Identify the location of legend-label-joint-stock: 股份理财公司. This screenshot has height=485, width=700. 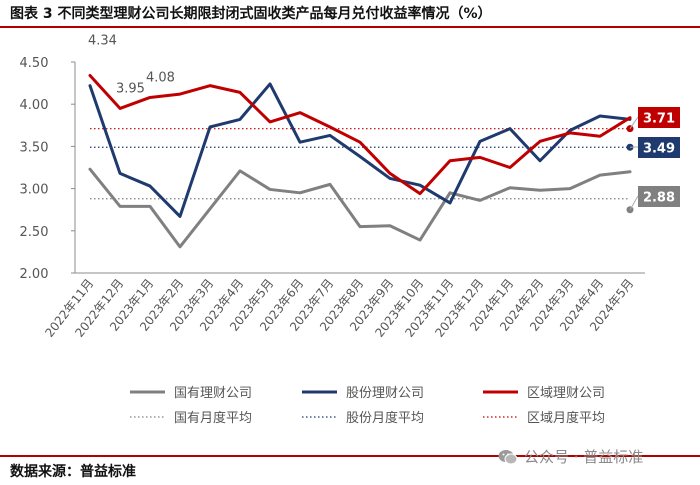
(385, 393).